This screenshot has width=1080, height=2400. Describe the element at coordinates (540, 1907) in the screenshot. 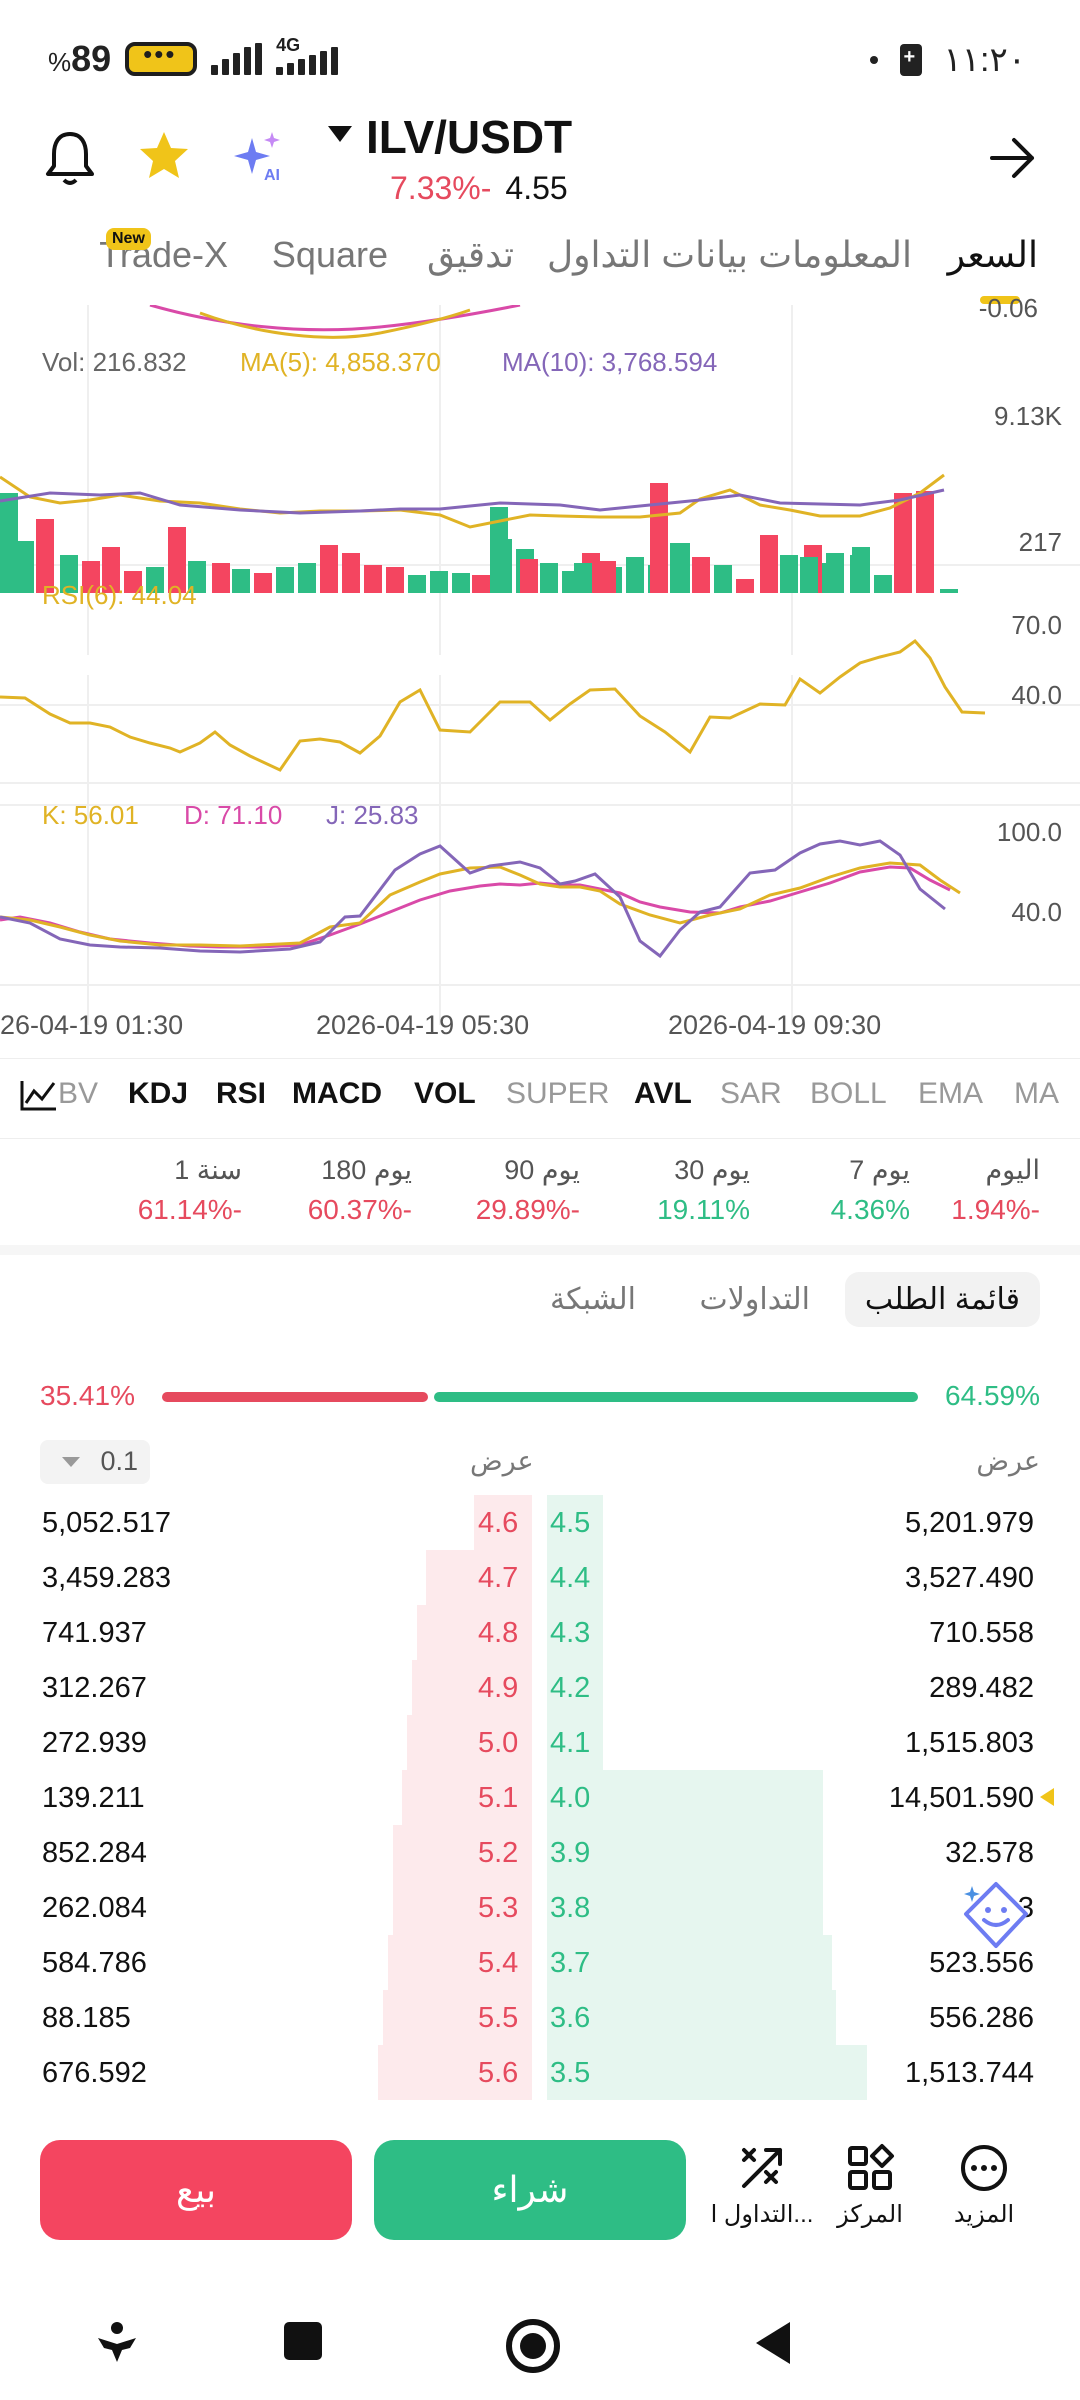

I see `orderbook-row: 262.084 5.3 3.8 3` at that location.